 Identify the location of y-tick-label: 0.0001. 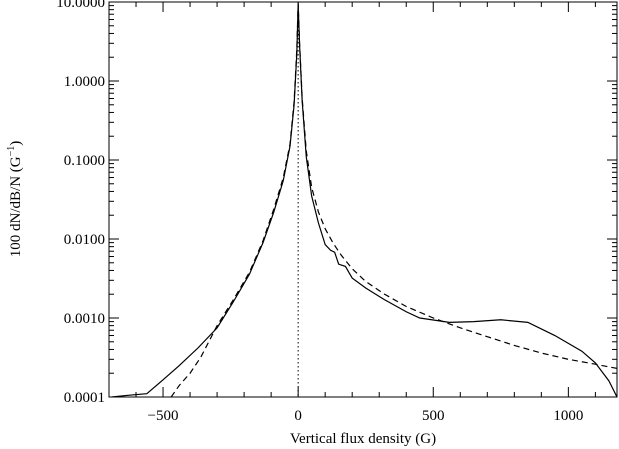
(84, 398).